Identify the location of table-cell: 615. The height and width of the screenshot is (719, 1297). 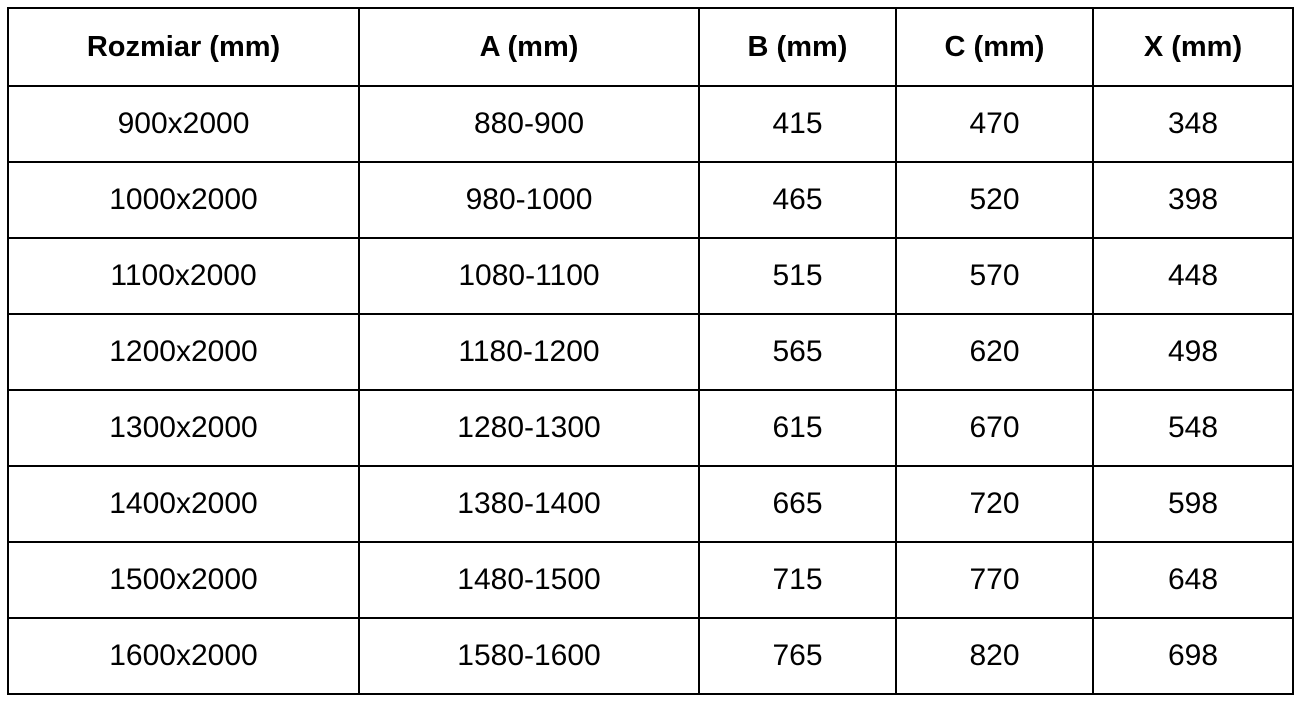
(797, 428).